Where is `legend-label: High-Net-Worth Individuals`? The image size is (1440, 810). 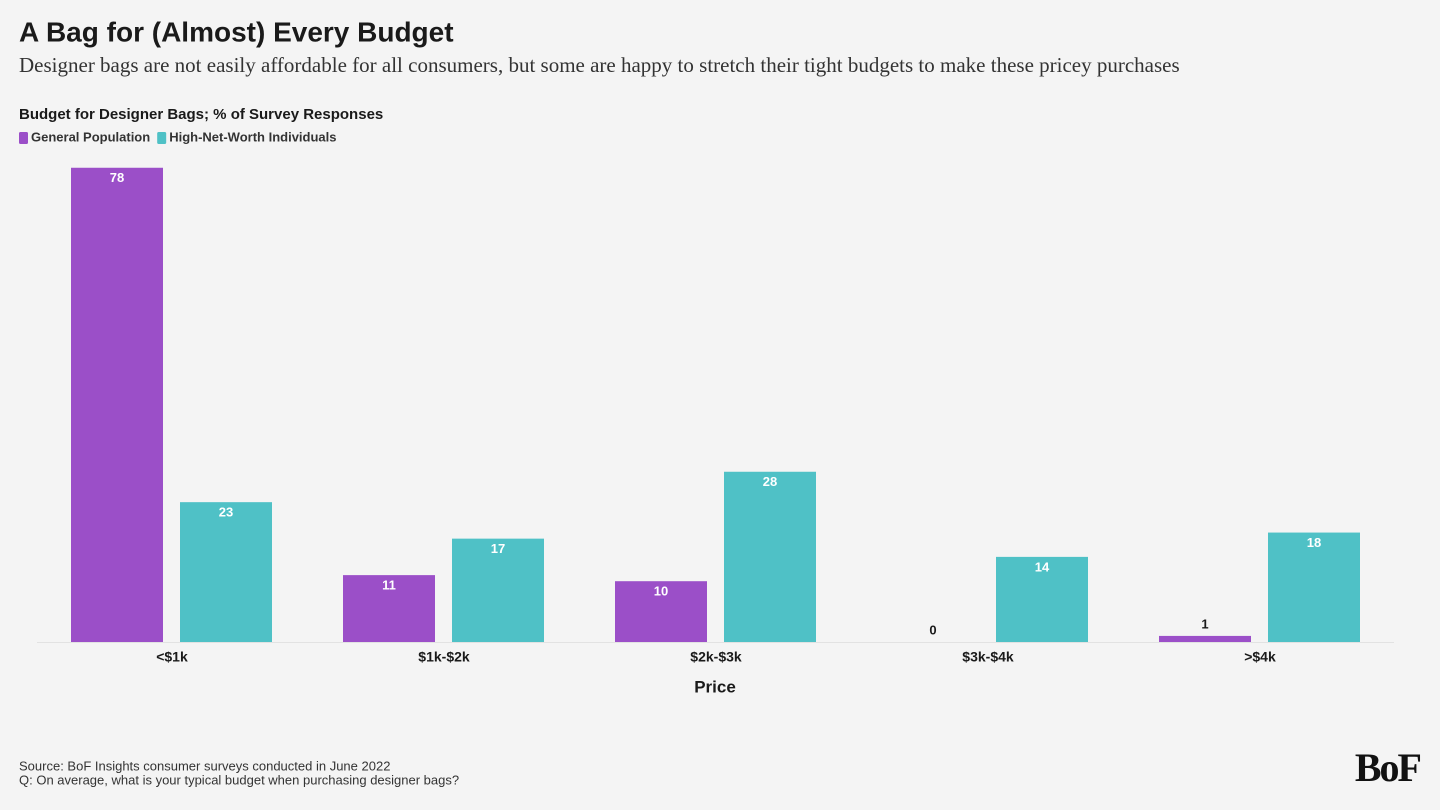
legend-label: High-Net-Worth Individuals is located at coordinates (252, 136).